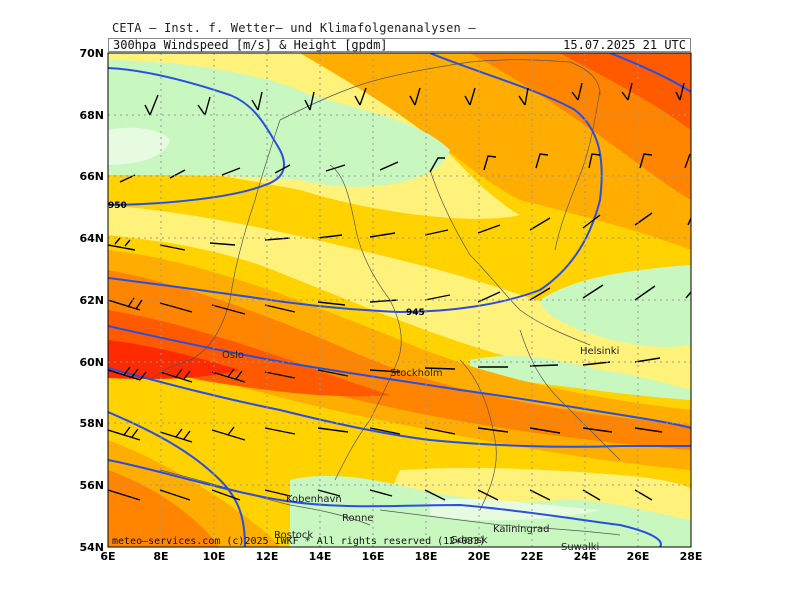 The width and height of the screenshot is (800, 600). What do you see at coordinates (91, 485) in the screenshot?
I see `lat-tick: 56N` at bounding box center [91, 485].